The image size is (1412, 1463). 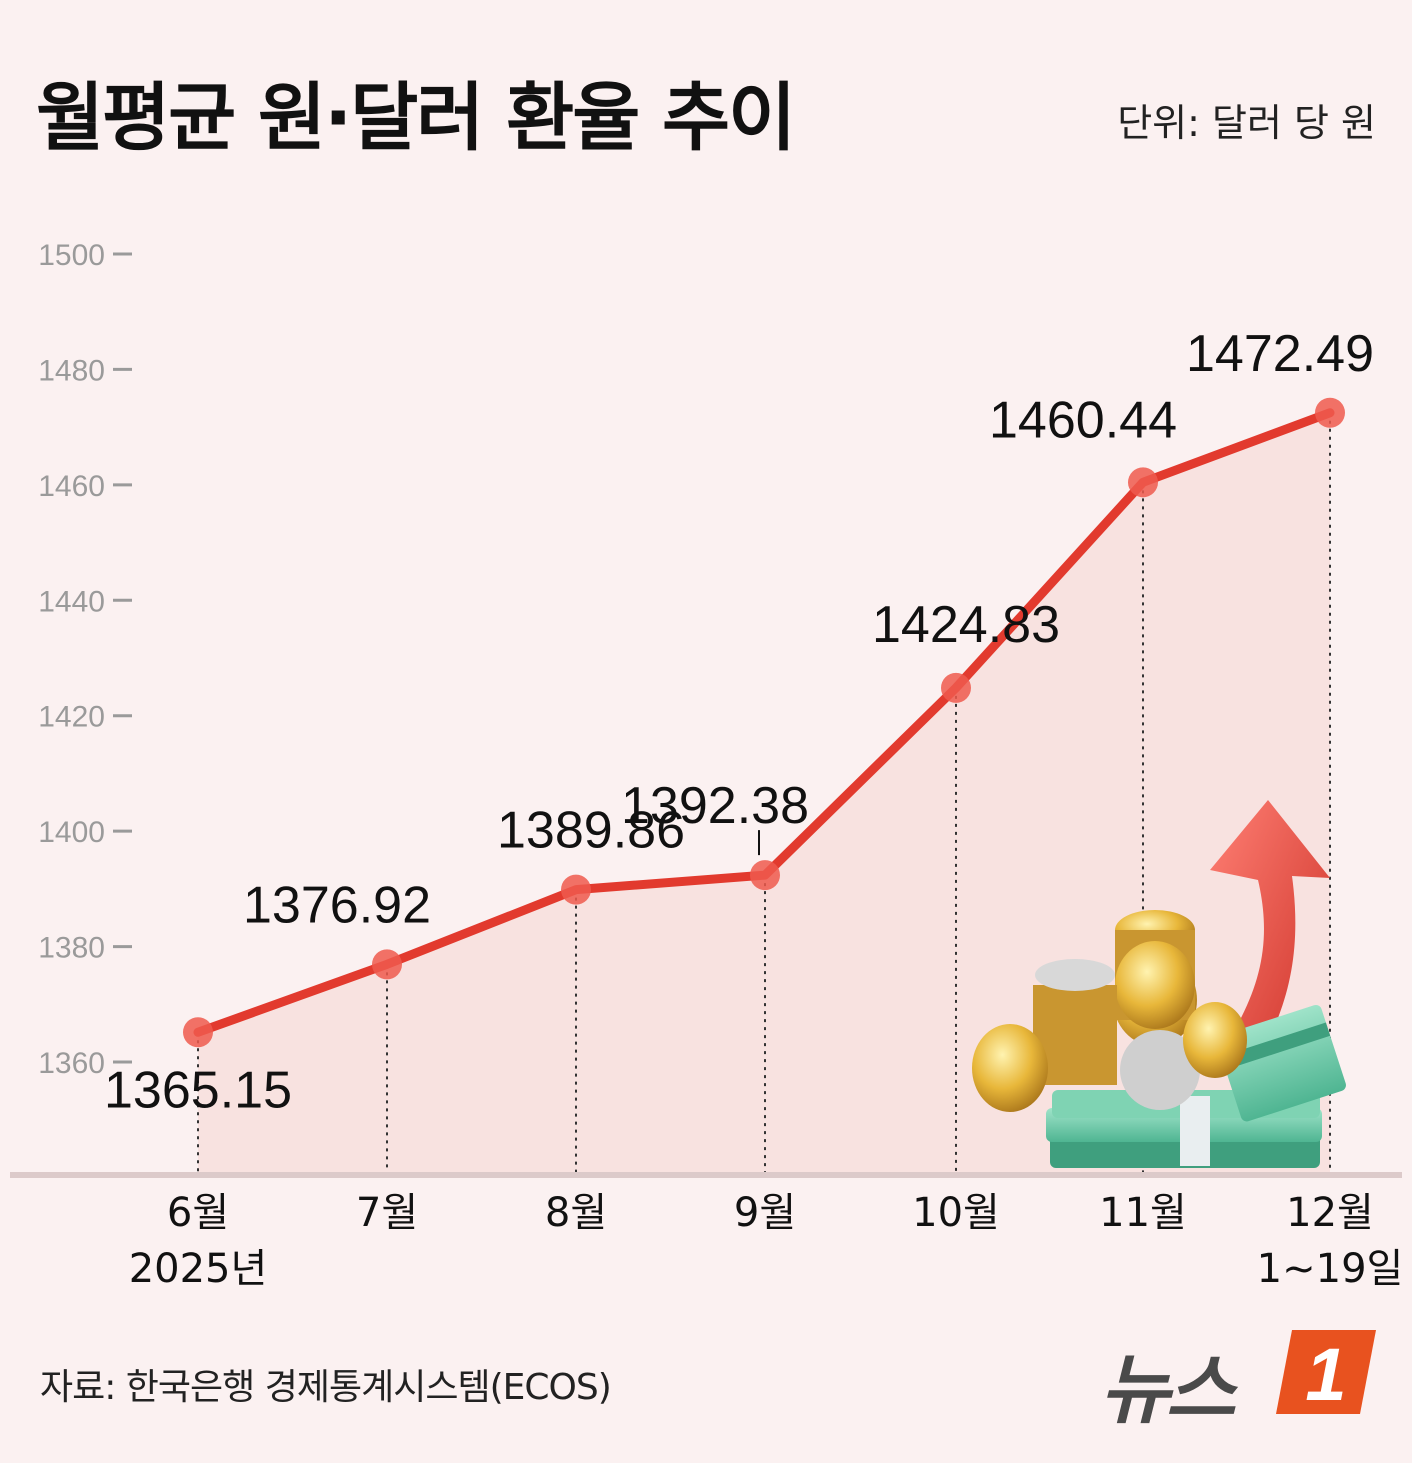 What do you see at coordinates (387, 1213) in the screenshot?
I see `x-tick-label: 7월` at bounding box center [387, 1213].